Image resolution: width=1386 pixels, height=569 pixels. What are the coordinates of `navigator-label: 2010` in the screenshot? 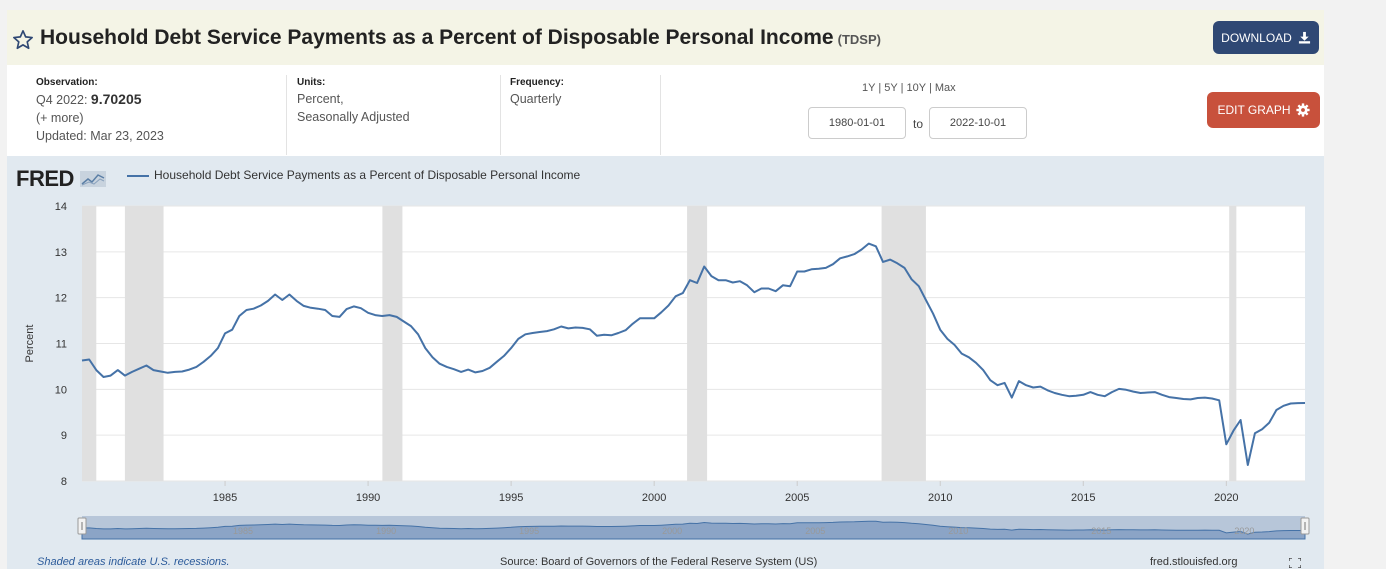 It's located at (958, 531).